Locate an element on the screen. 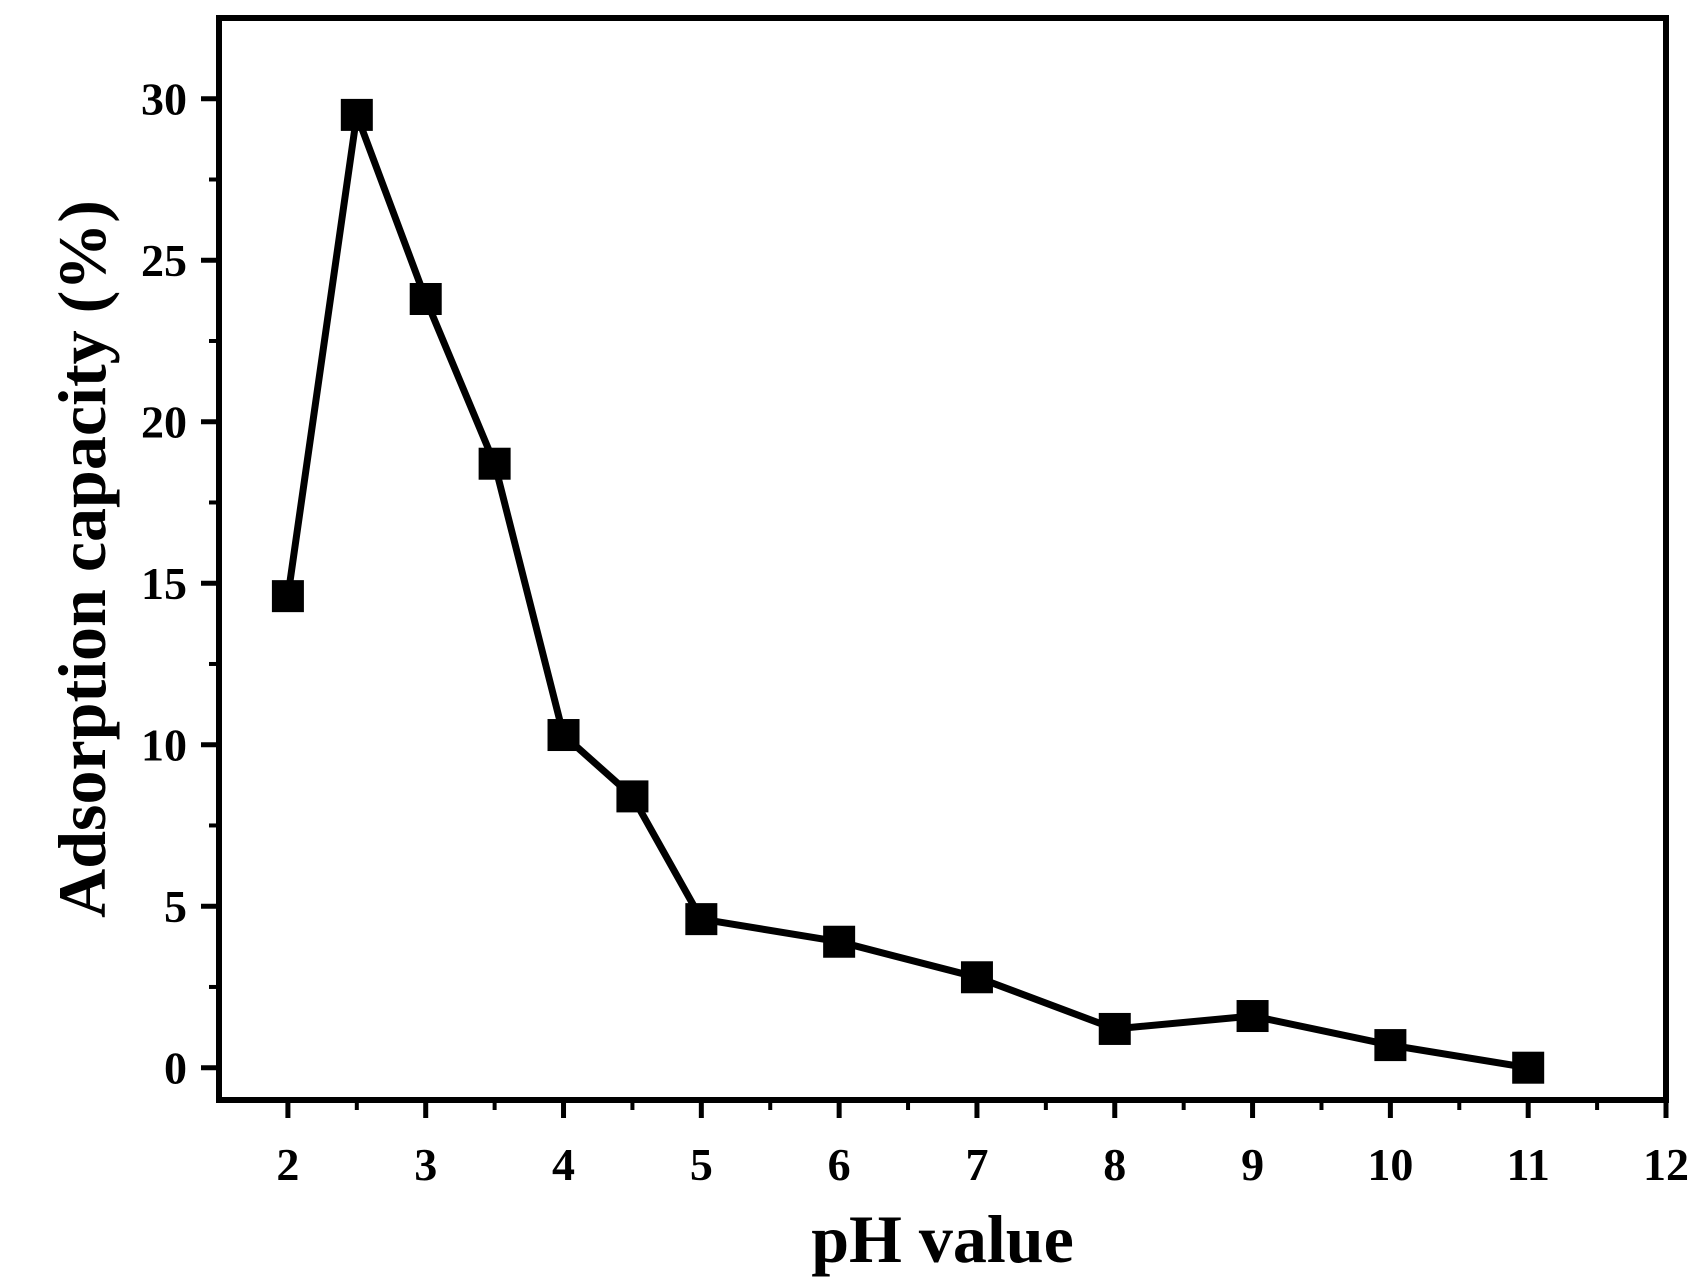 The width and height of the screenshot is (1696, 1288). x-tick-label: 12 is located at coordinates (1666, 1164).